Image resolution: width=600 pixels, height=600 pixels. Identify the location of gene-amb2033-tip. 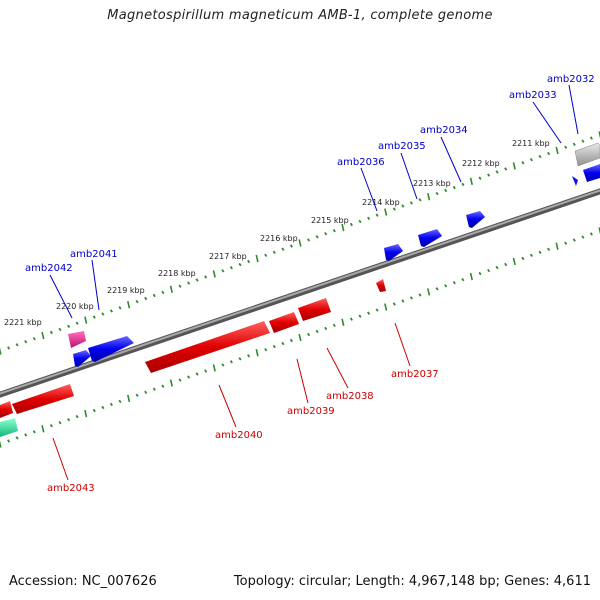
(575, 181).